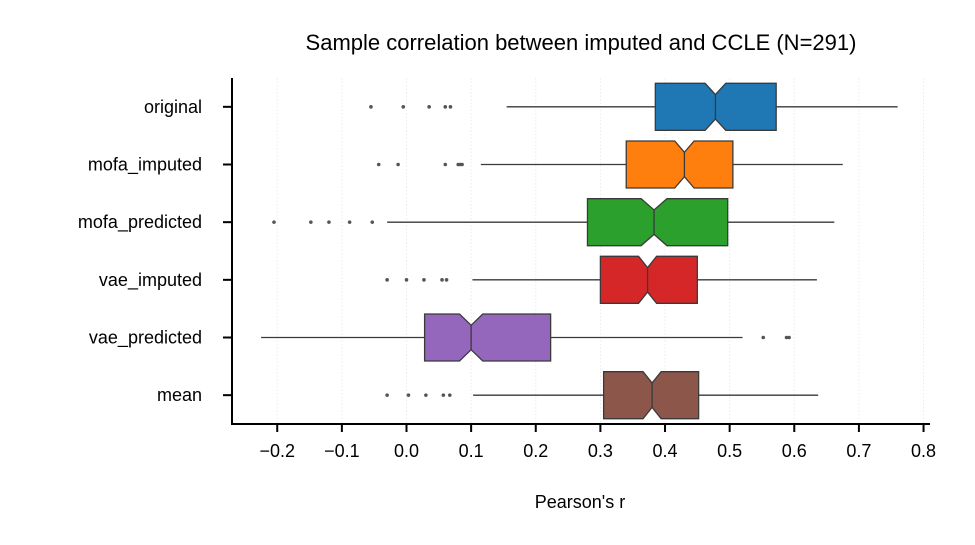 This screenshot has width=975, height=545. What do you see at coordinates (145, 338) in the screenshot?
I see `y-tick-label: vae_predicted` at bounding box center [145, 338].